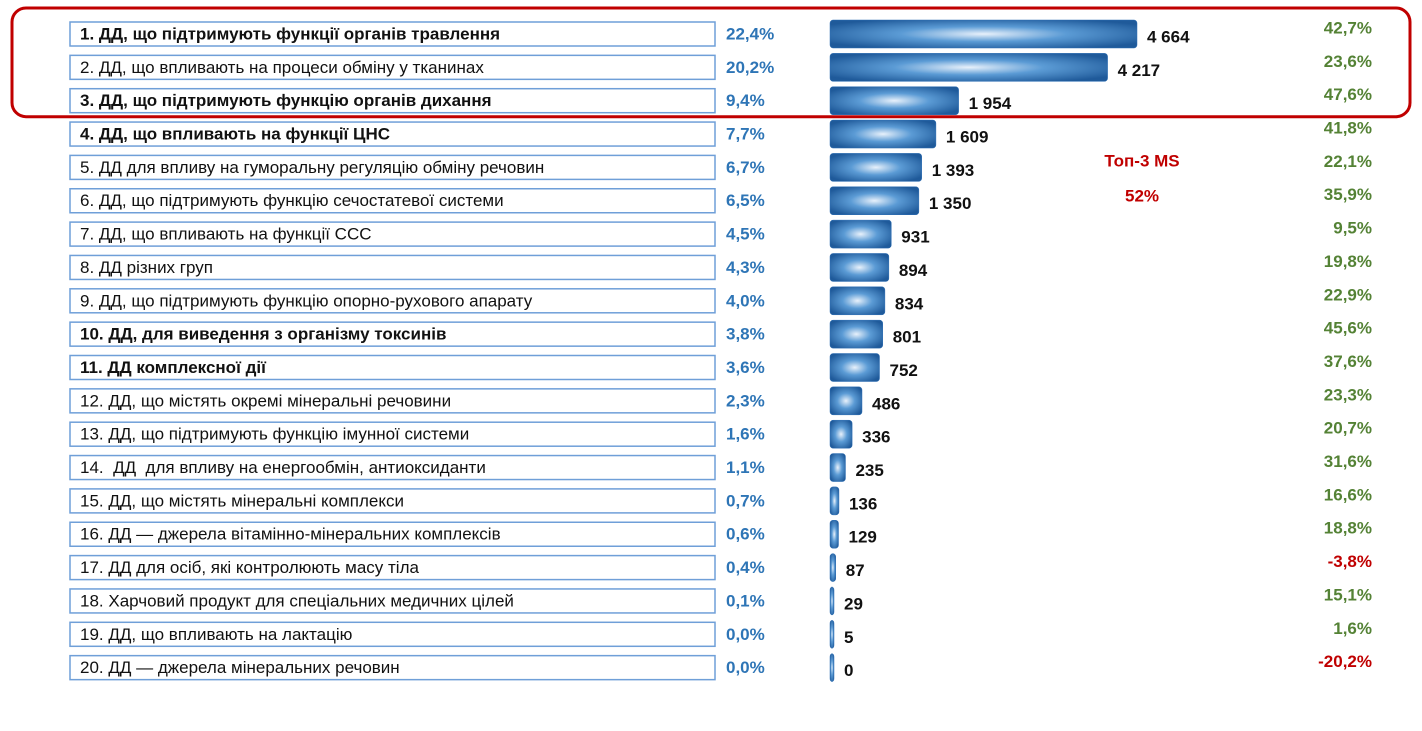  Describe the element at coordinates (848, 670) in the screenshot. I see `value-label: 0` at that location.